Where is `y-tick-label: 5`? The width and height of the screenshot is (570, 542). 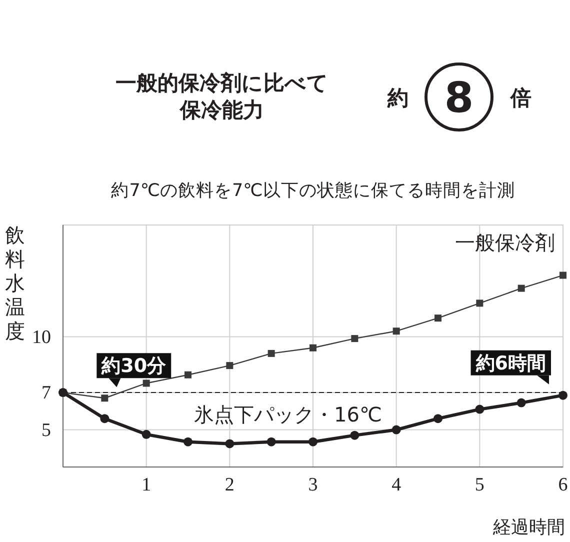
y-tick-label: 5 is located at coordinates (46, 430).